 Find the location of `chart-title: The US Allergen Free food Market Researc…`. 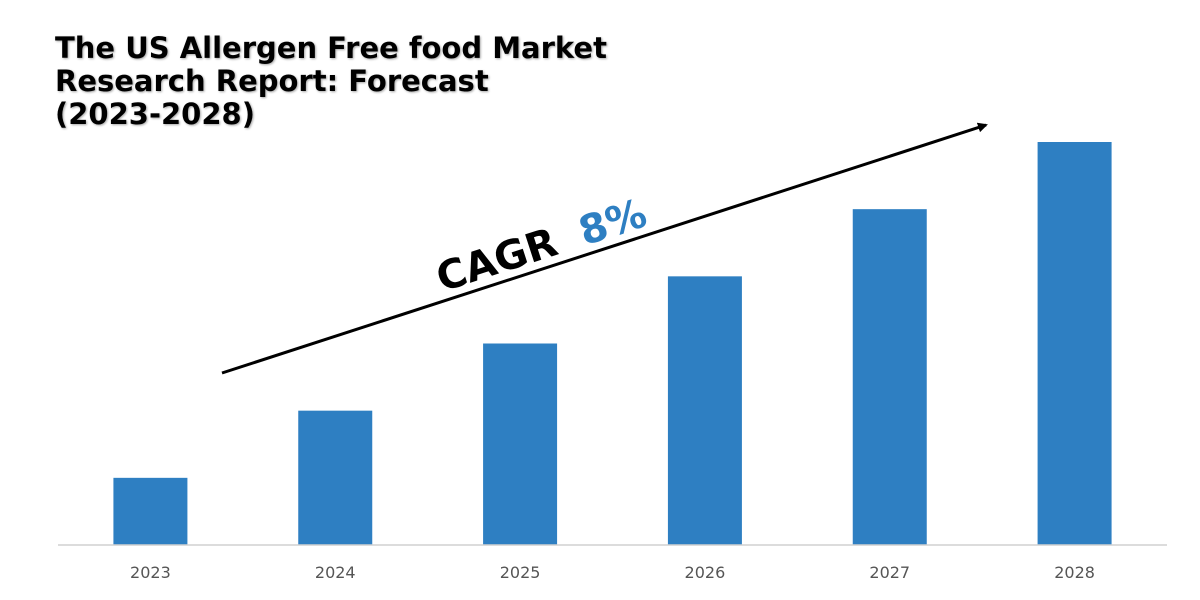

chart-title: The US Allergen Free food Market Researc… is located at coordinates (335, 81).